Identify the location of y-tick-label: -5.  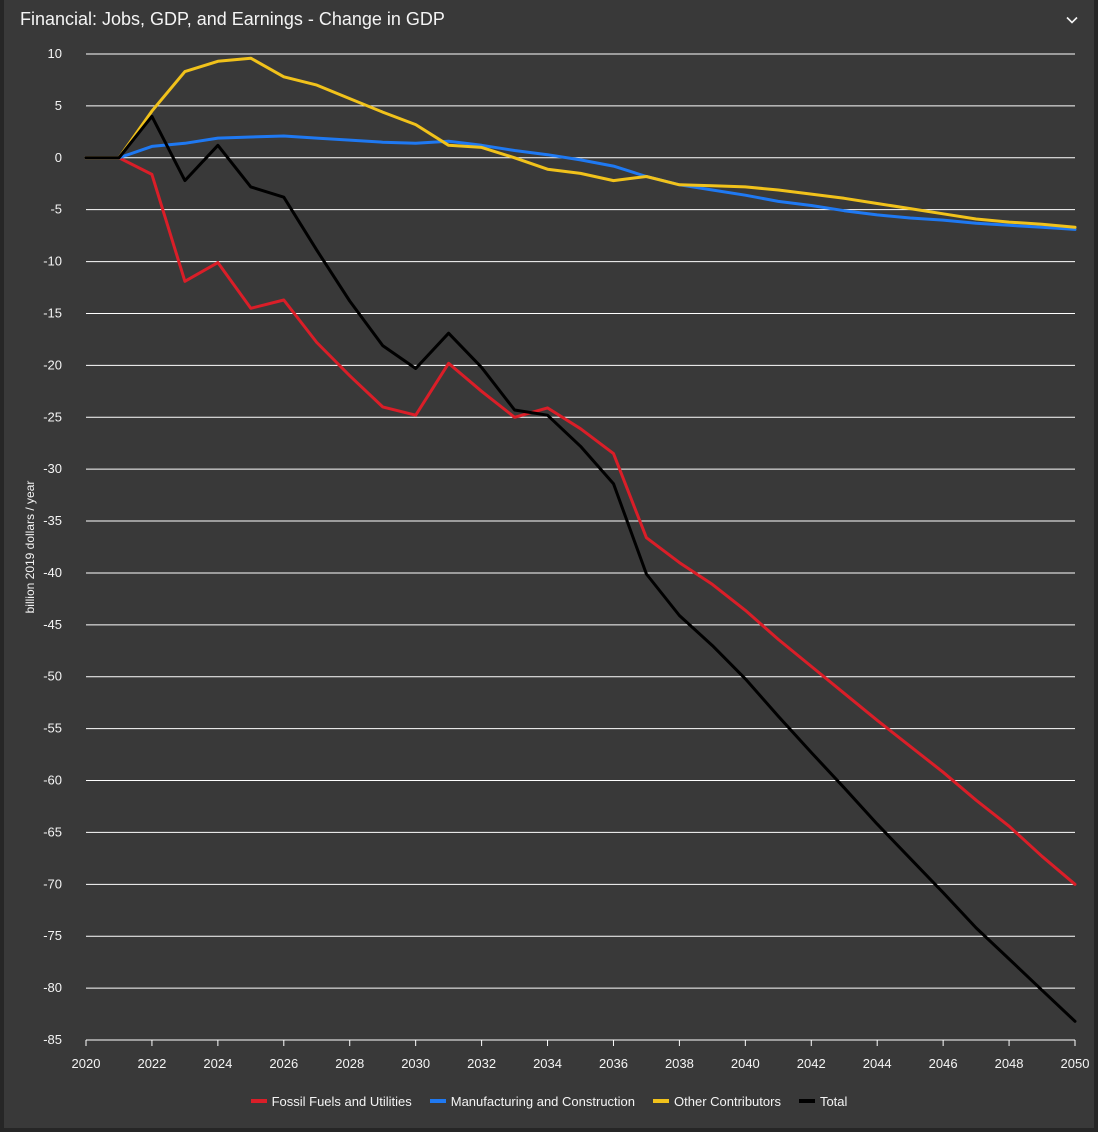
(56, 209).